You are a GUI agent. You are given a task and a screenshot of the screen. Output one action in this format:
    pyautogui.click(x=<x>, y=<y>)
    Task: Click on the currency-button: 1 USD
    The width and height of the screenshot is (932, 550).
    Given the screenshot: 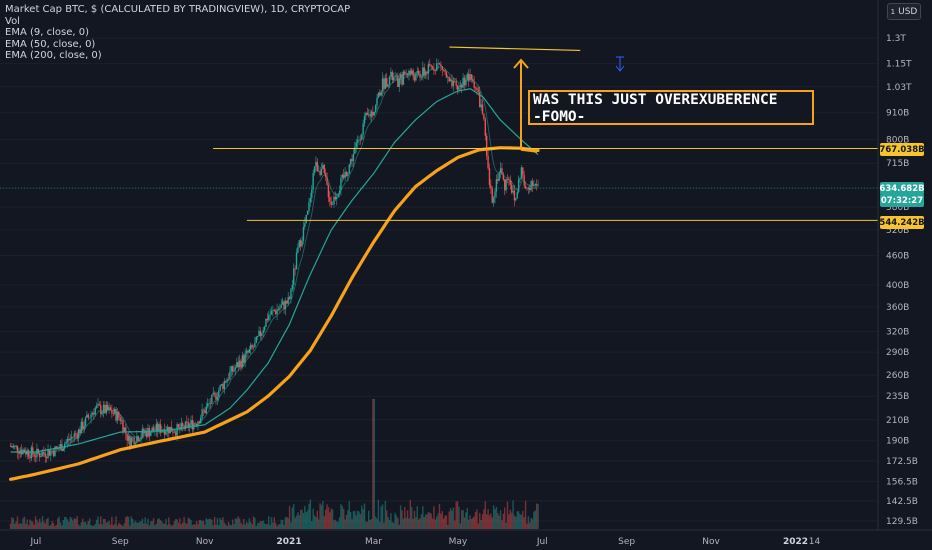 What is the action you would take?
    pyautogui.click(x=904, y=11)
    